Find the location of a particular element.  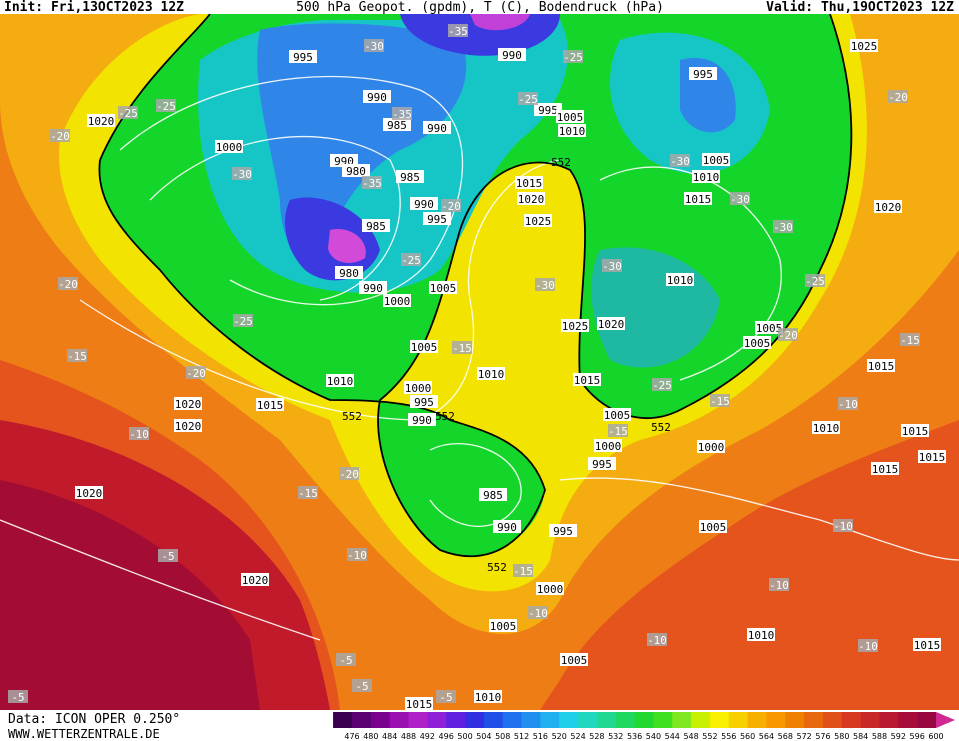

init-time: Init: Fri,13OCT2023 12Z is located at coordinates (94, 7).